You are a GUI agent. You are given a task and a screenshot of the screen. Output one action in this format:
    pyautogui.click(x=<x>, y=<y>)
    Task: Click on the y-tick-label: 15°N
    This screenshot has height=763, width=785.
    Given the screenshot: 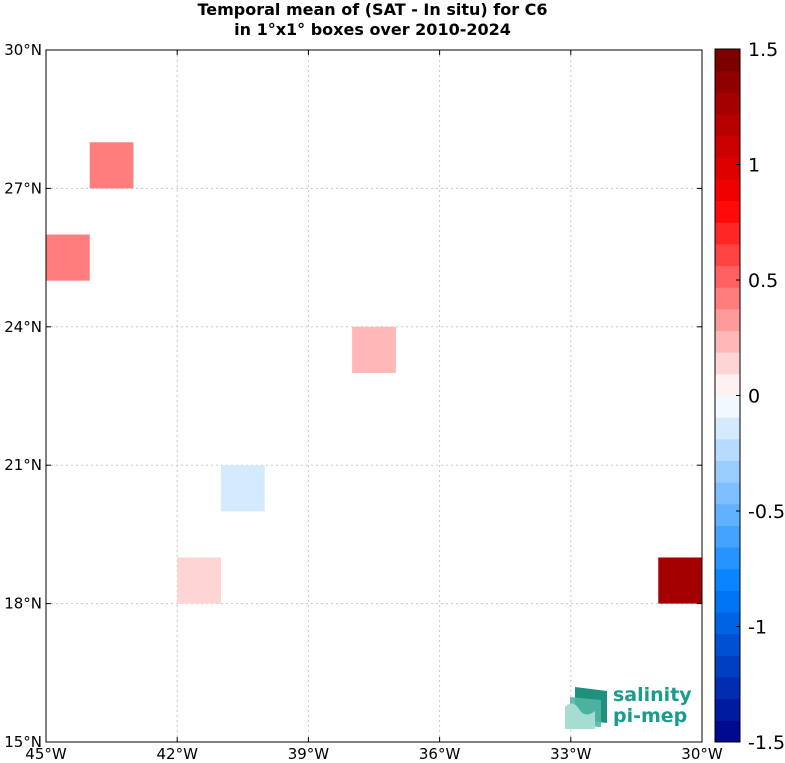 What is the action you would take?
    pyautogui.click(x=23, y=742)
    